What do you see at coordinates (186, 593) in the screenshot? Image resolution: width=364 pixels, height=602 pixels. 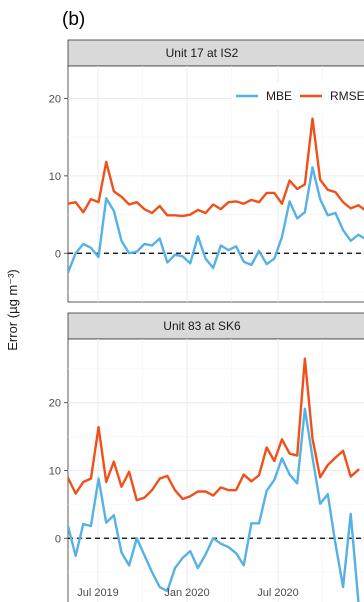 I see `x-tick-label: Jan 2020` at bounding box center [186, 593].